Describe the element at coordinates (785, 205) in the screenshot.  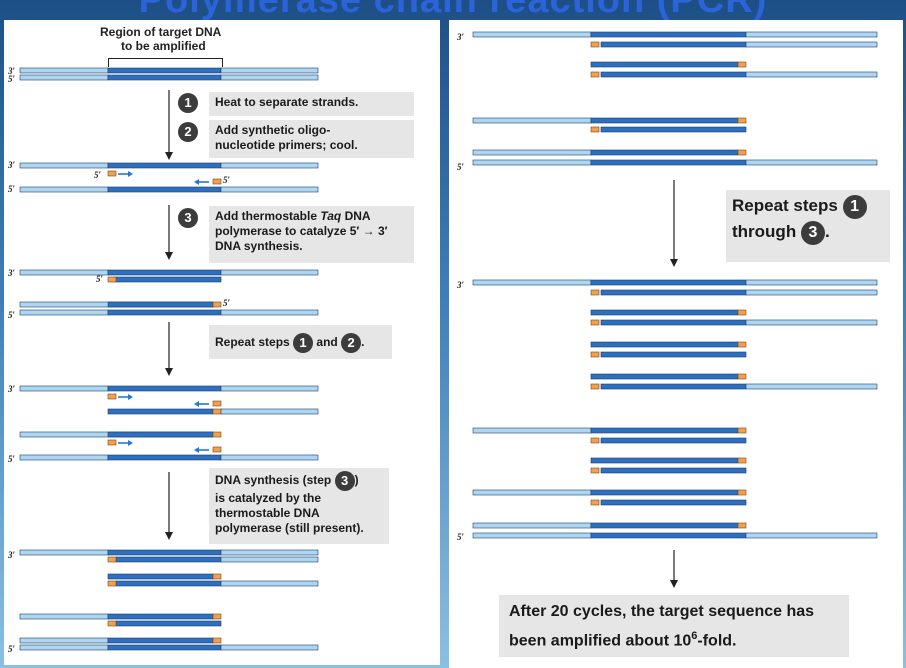
I see `repeat-through-text1: Repeat steps` at that location.